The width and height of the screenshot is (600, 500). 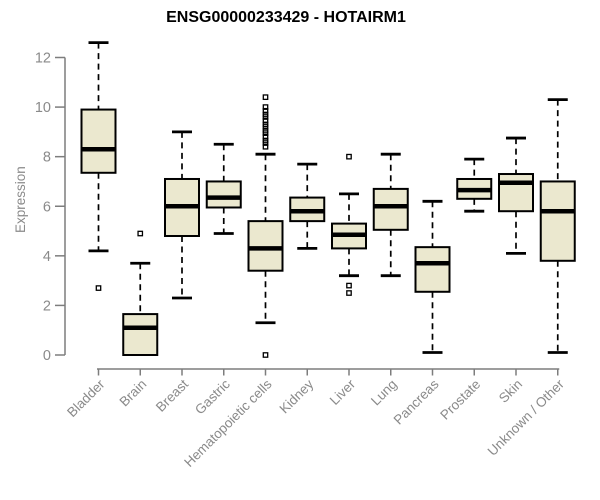 What do you see at coordinates (47, 356) in the screenshot?
I see `y-tick-label: 0` at bounding box center [47, 356].